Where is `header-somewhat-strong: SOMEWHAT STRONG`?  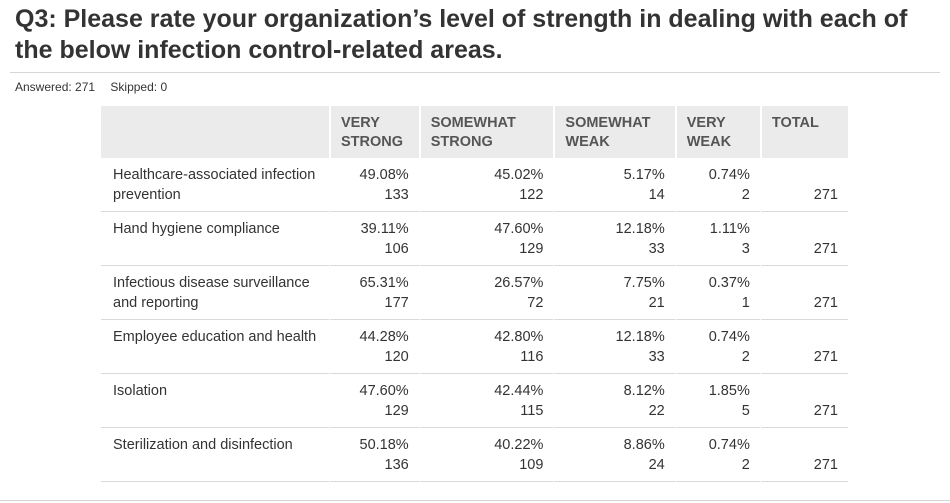
header-somewhat-strong: SOMEWHAT STRONG is located at coordinates (486, 132).